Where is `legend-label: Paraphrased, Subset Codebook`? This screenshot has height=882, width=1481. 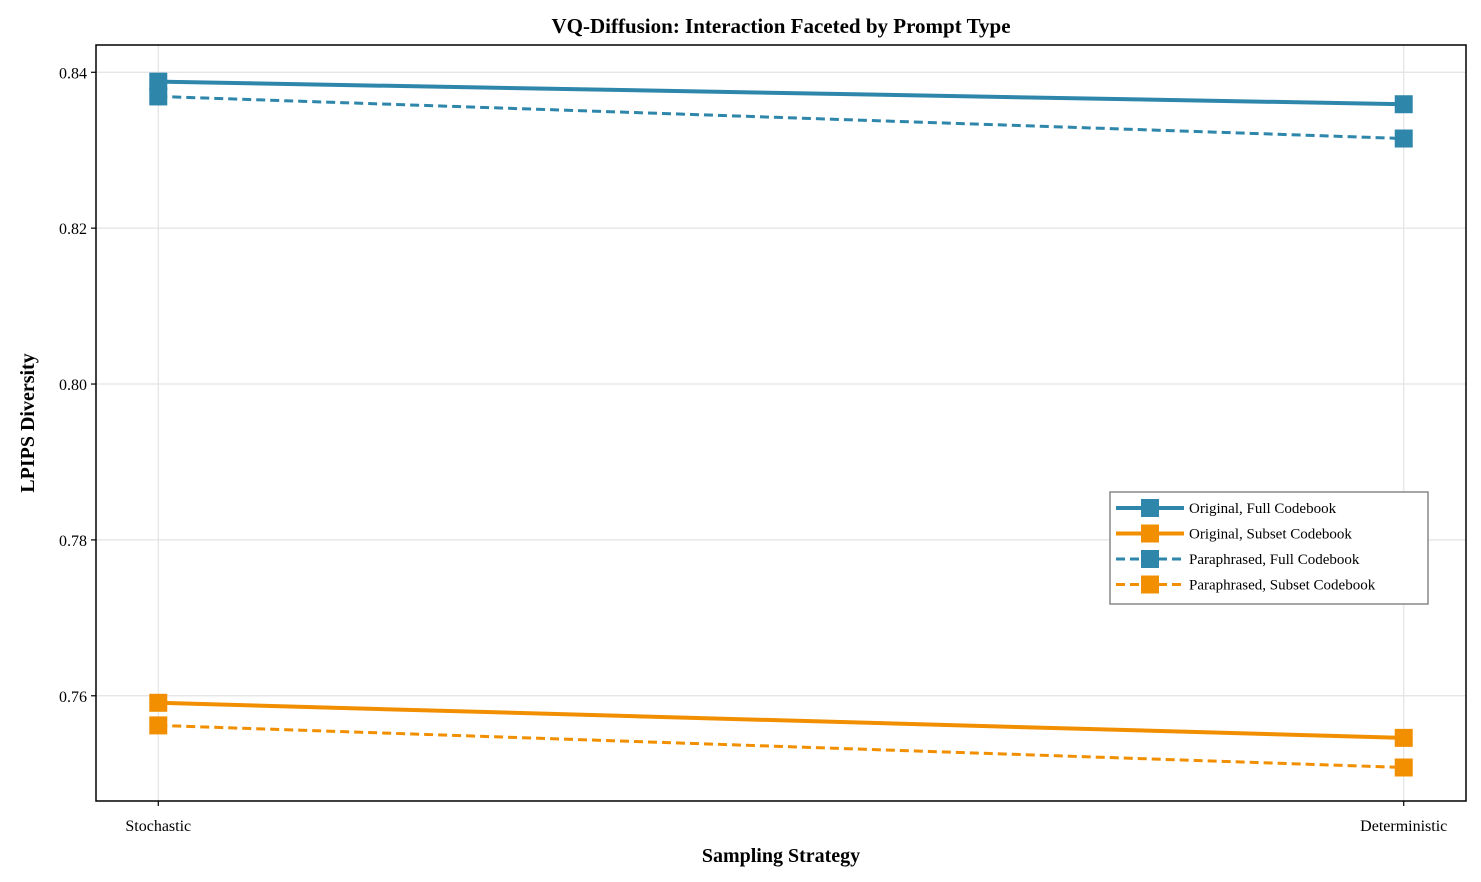 legend-label: Paraphrased, Subset Codebook is located at coordinates (1282, 586).